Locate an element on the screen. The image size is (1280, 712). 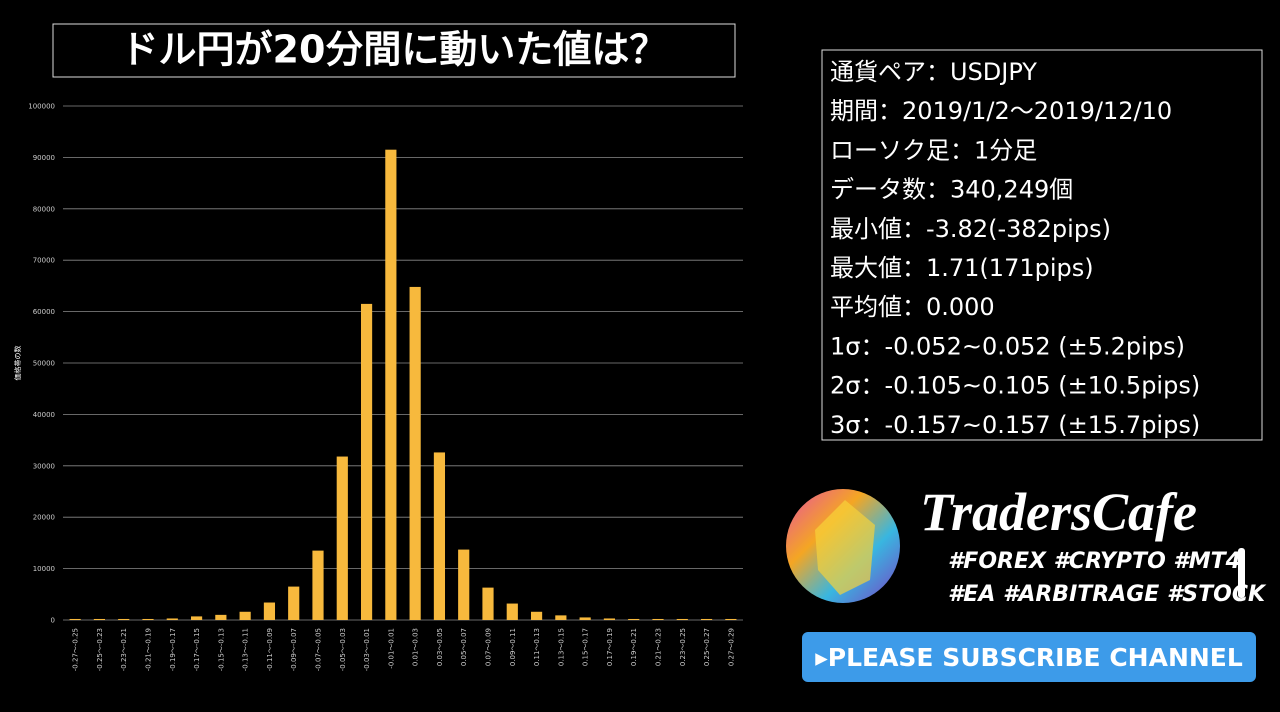
x-tick-label: 0.03～0.05 is located at coordinates (440, 647).